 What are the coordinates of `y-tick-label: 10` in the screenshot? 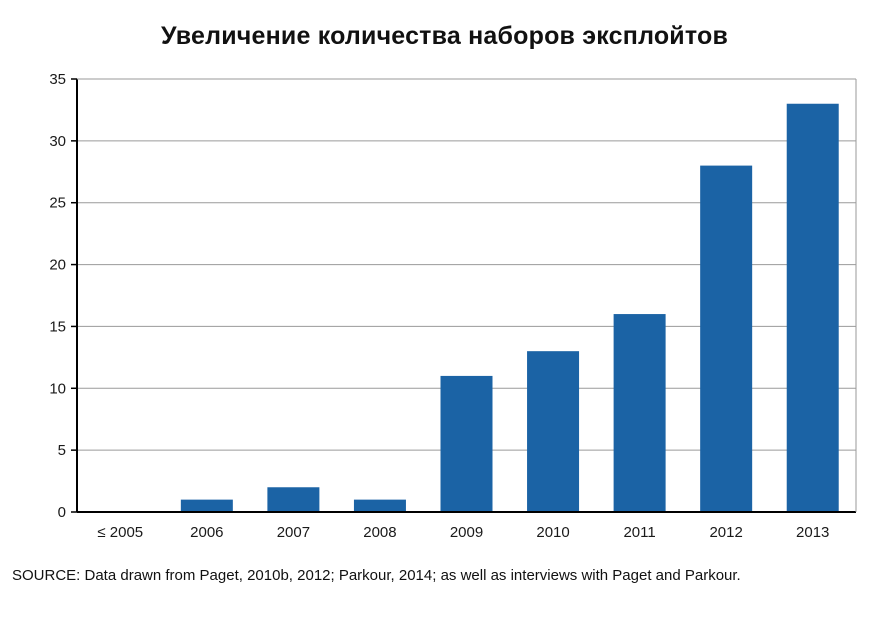 It's located at (57, 388).